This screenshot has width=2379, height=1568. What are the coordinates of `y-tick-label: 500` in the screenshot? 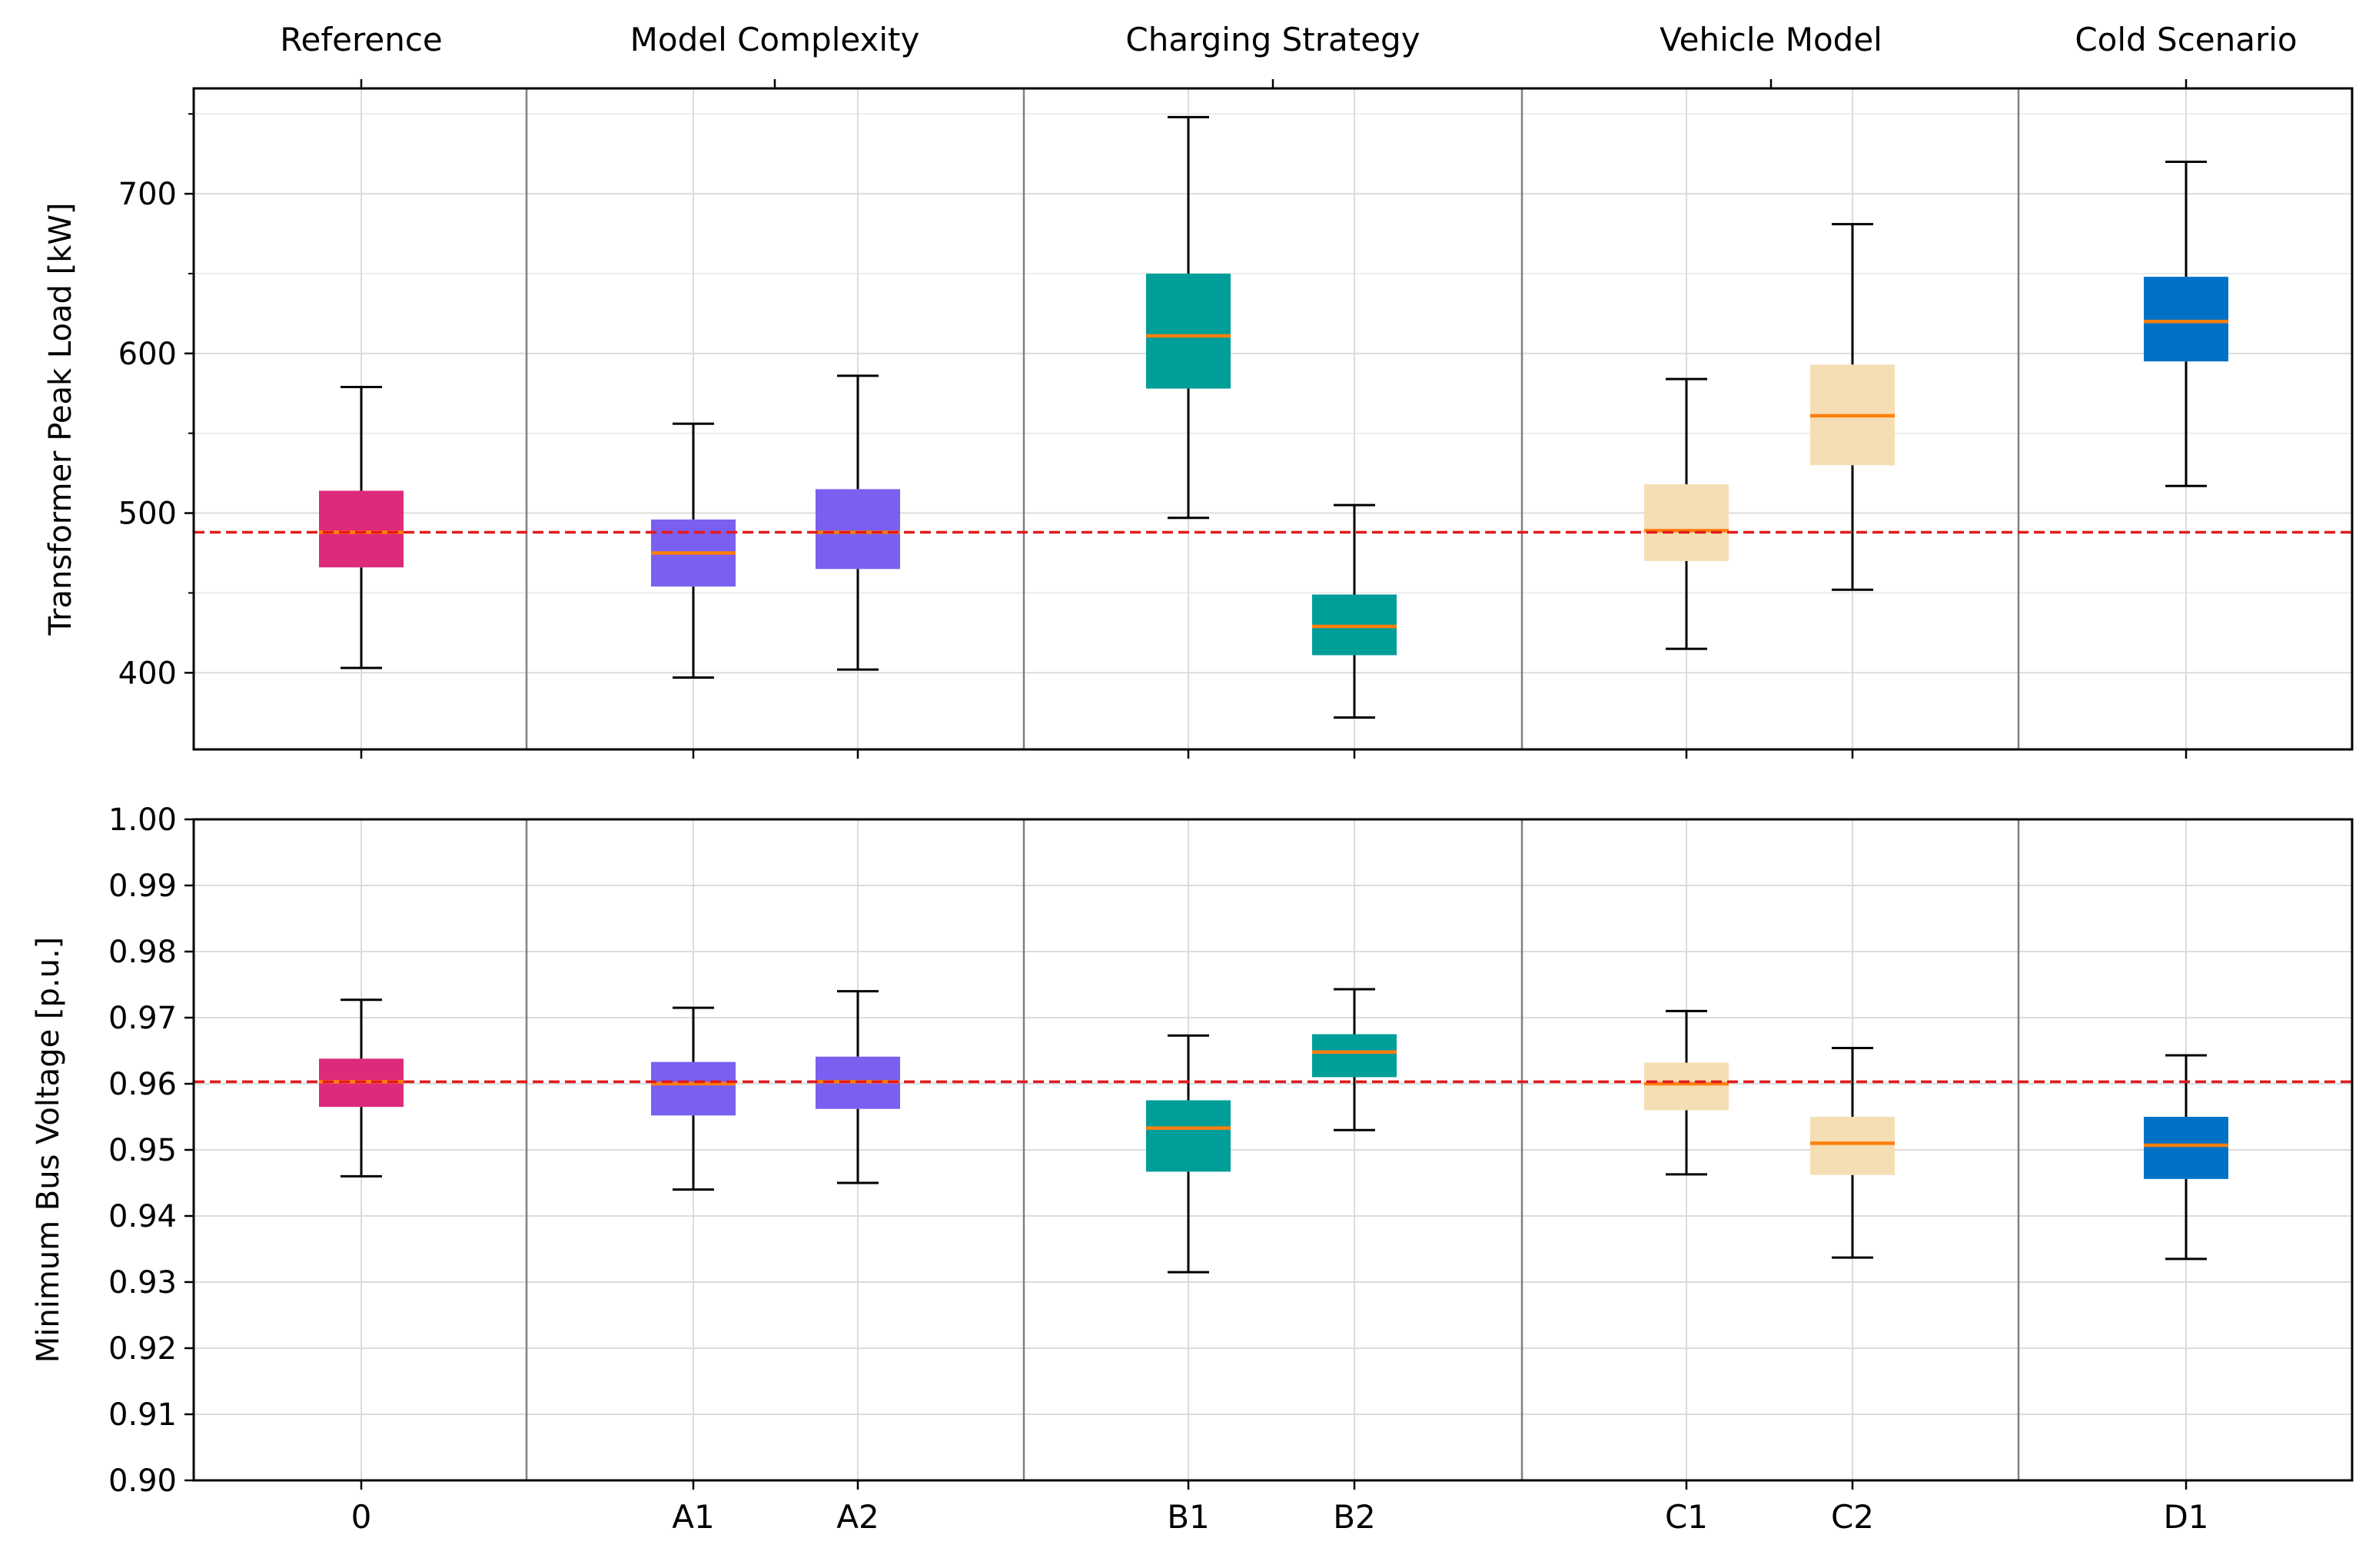 It's located at (147, 514).